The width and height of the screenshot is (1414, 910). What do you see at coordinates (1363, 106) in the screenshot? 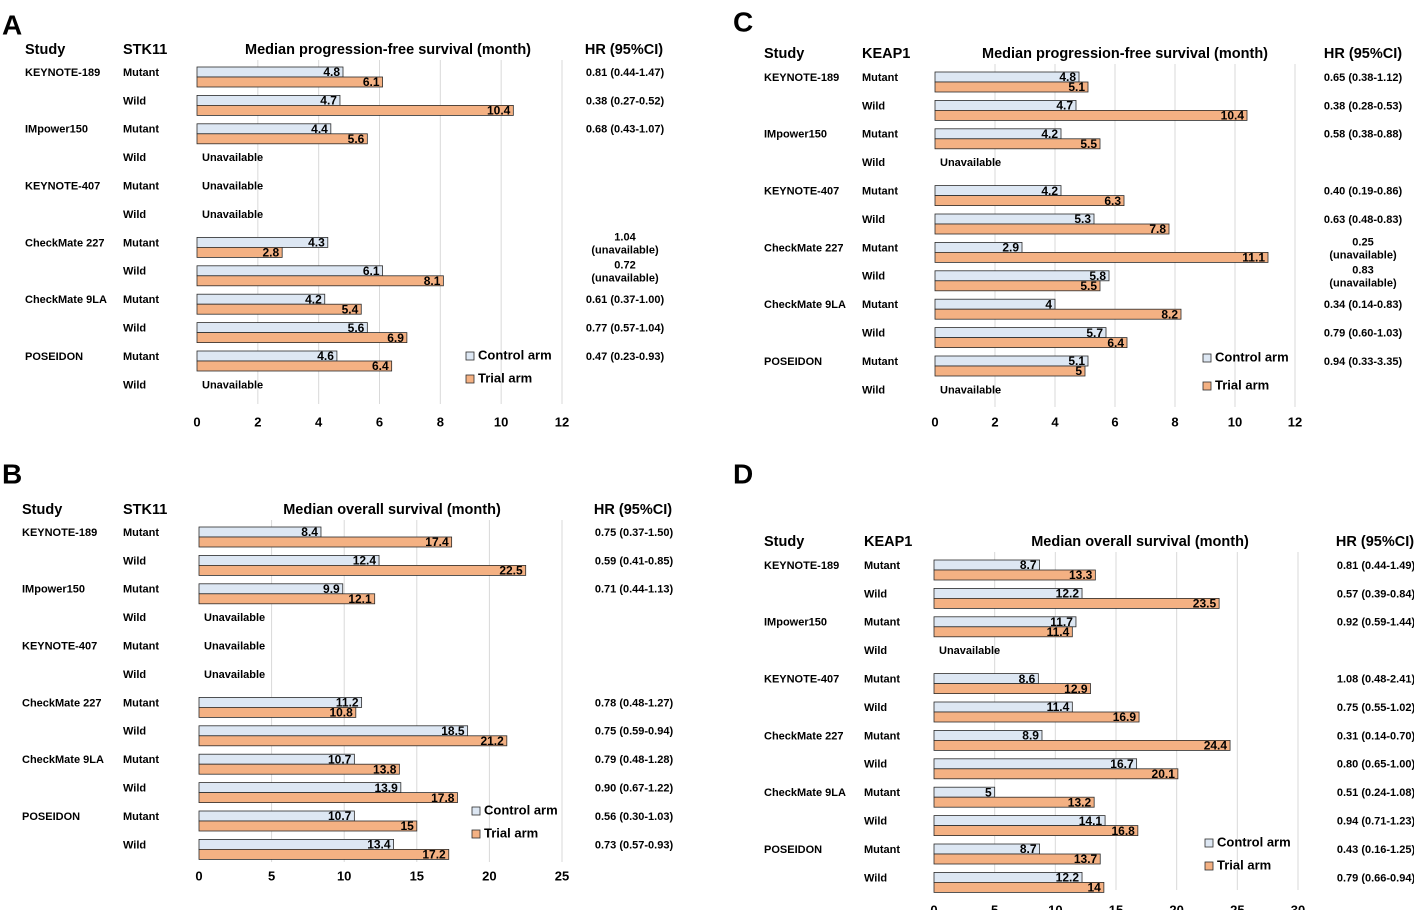
I see `hr-value: 0.38 (0.28-0.53)` at bounding box center [1363, 106].